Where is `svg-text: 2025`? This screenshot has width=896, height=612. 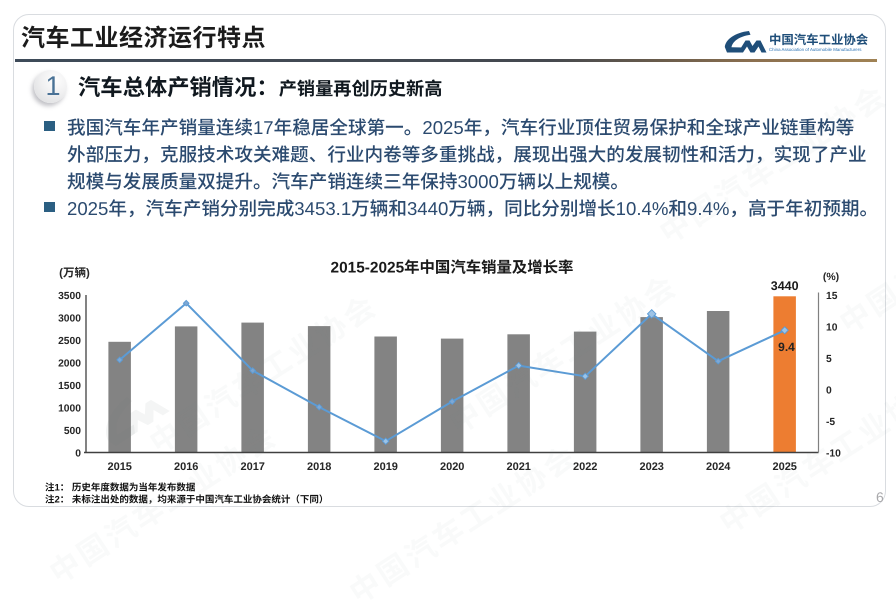 svg-text: 2025 is located at coordinates (784, 467).